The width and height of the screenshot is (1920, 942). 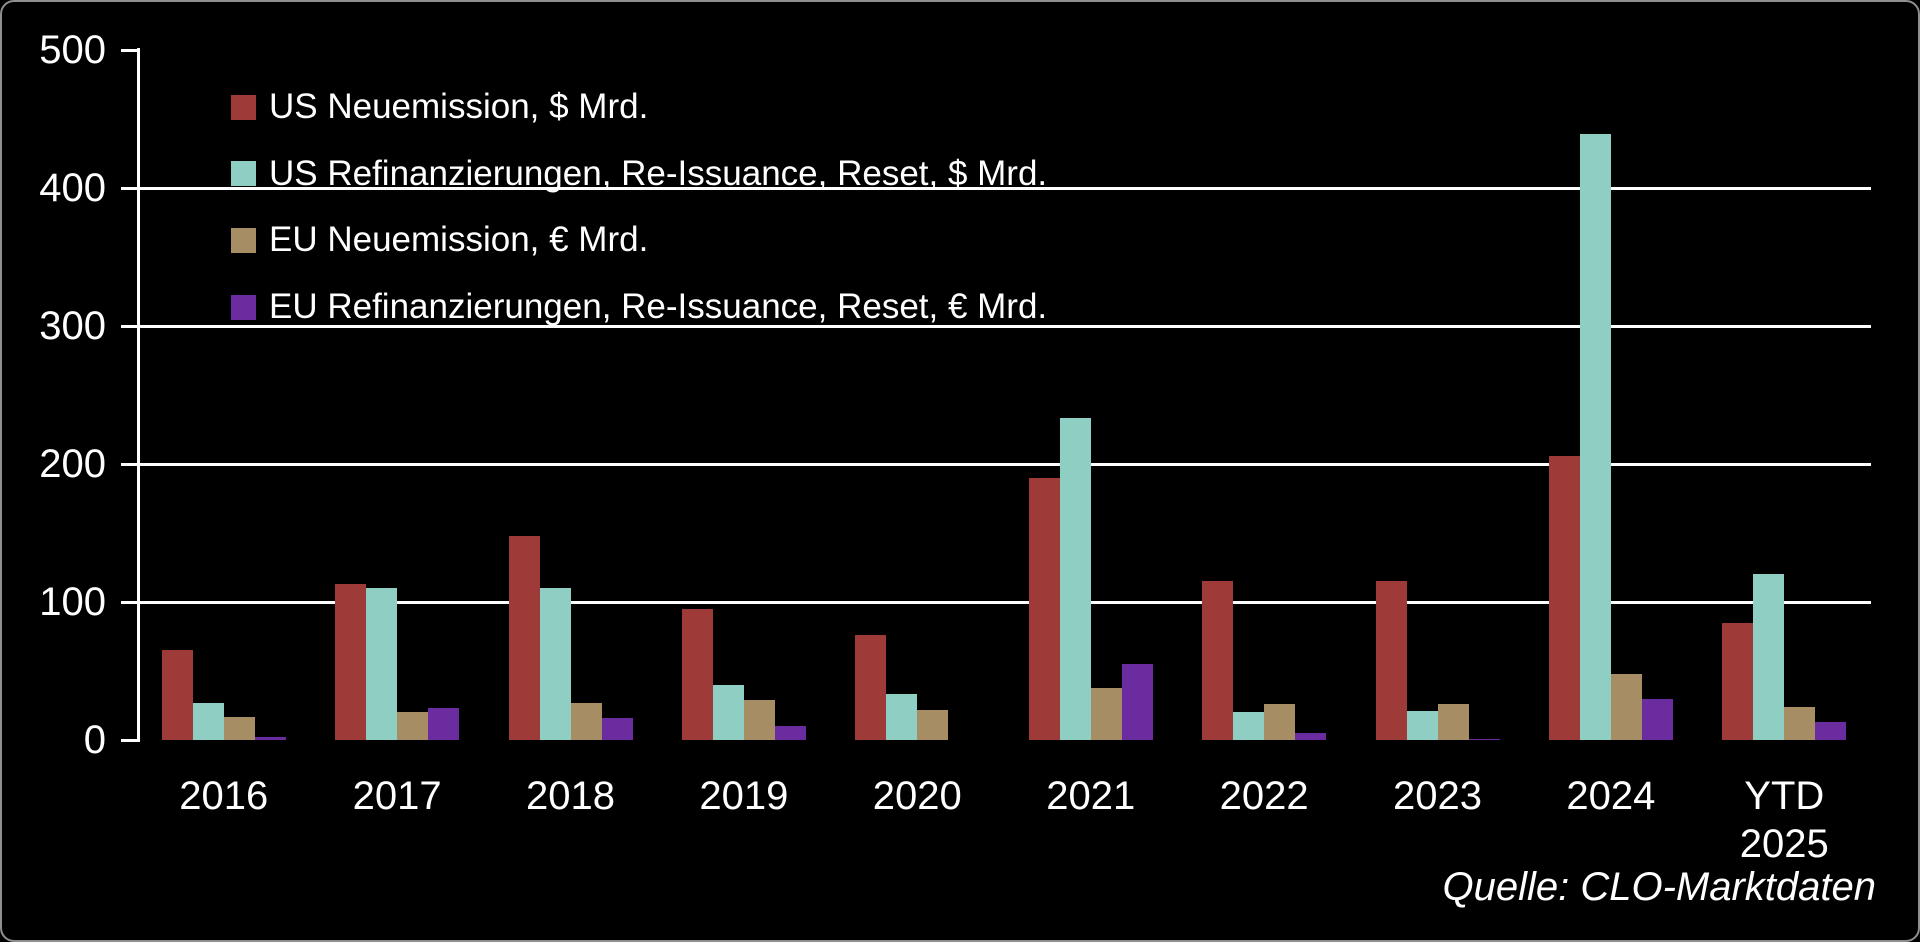 I want to click on bar-2019-s1, so click(x=728, y=712).